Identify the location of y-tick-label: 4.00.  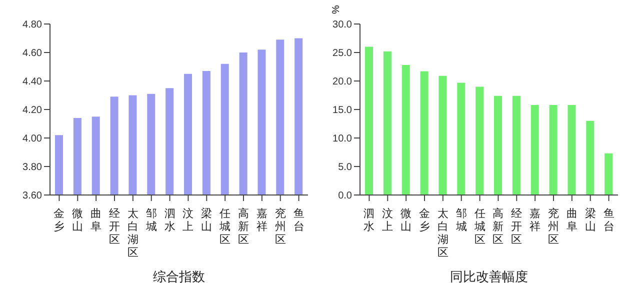
(32, 139).